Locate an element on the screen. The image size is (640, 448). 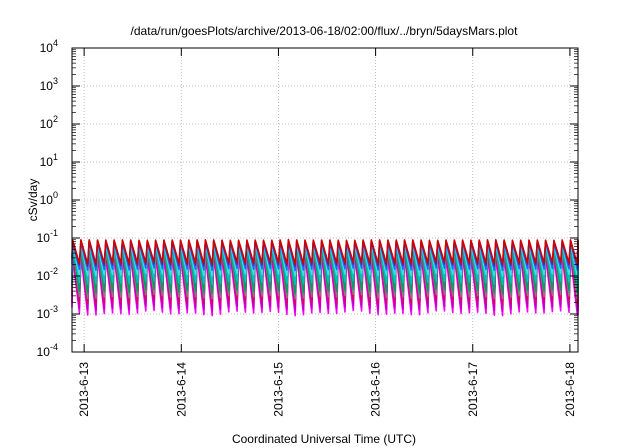
x-tick-label: 2013-6-15 is located at coordinates (278, 389).